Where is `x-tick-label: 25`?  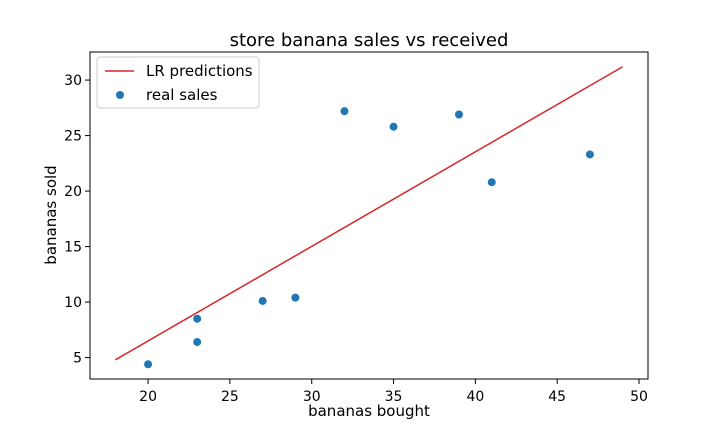
x-tick-label: 25 is located at coordinates (230, 397).